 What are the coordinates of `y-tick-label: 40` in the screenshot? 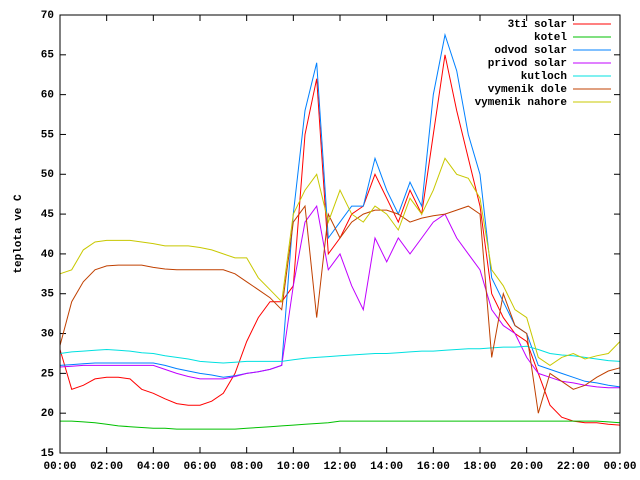 It's located at (47, 255).